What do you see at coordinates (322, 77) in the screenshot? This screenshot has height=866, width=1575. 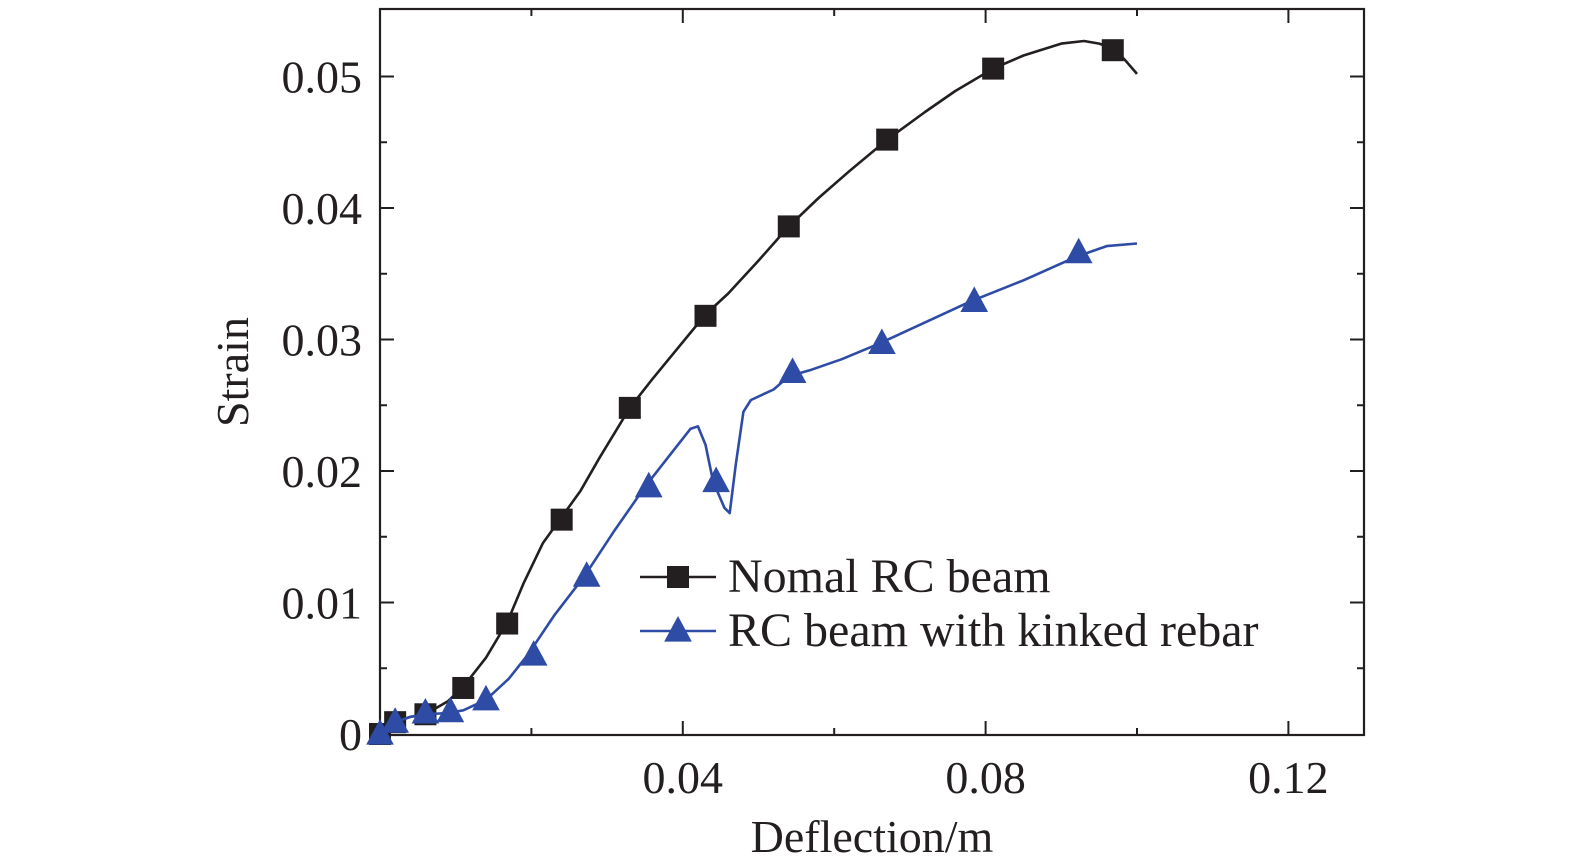 I see `y-tick-label: 0.05` at bounding box center [322, 77].